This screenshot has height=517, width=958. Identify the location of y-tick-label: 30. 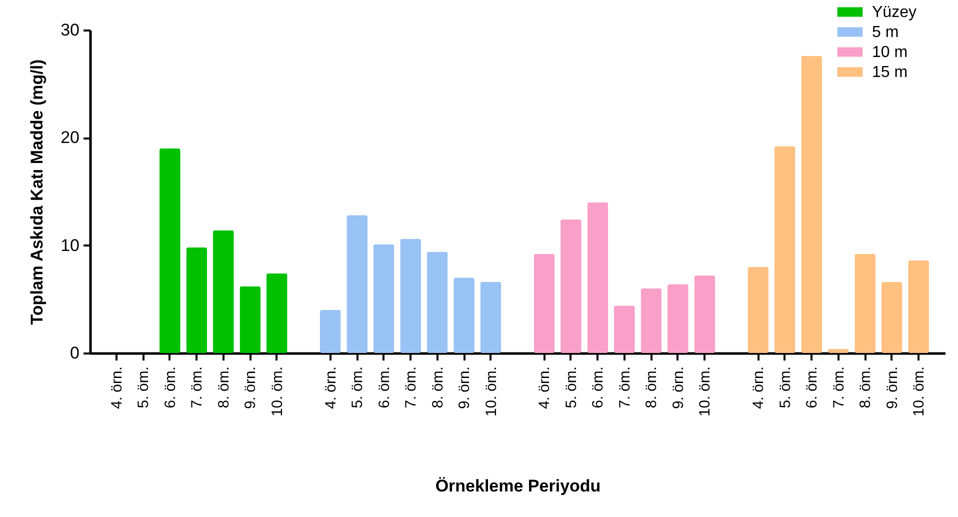
(70, 30).